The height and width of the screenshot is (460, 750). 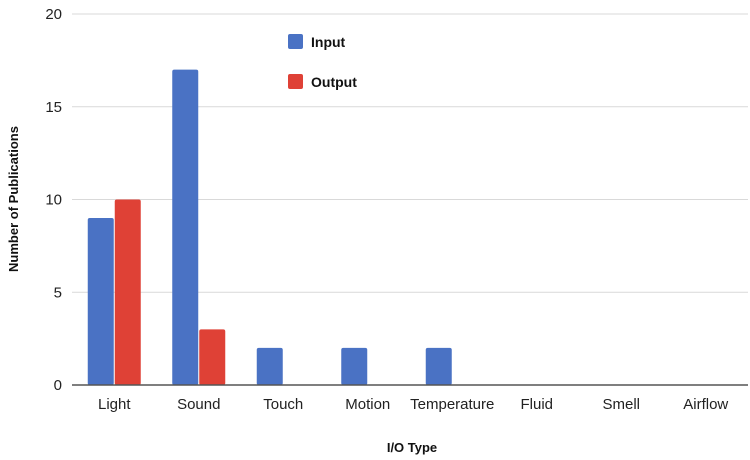 I want to click on bar-input-touch, so click(x=269, y=366).